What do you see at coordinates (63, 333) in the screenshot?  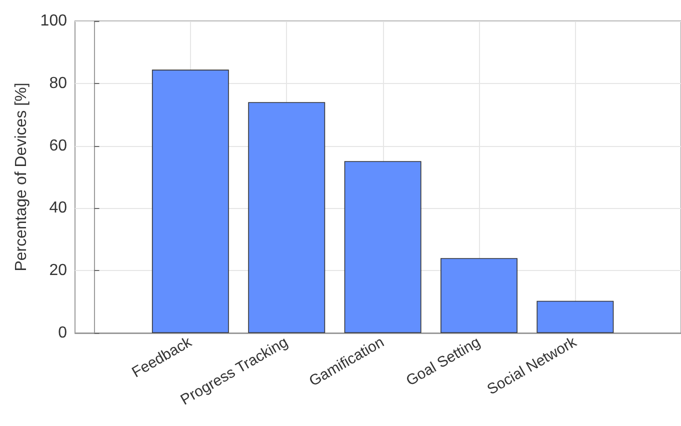 I see `y-tick-label: 0` at bounding box center [63, 333].